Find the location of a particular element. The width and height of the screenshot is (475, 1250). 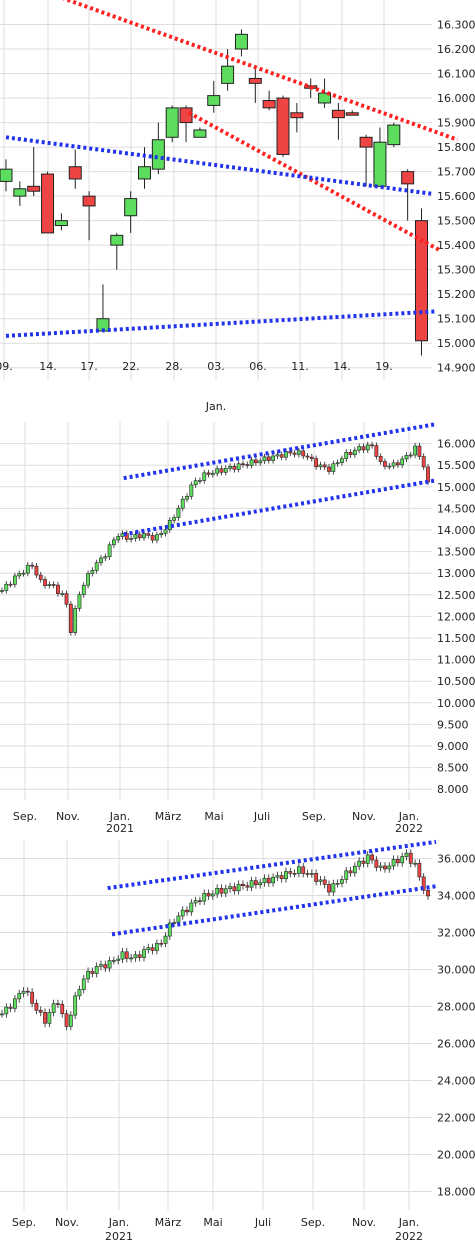

y-tick-label: 11.000 is located at coordinates (456, 660).